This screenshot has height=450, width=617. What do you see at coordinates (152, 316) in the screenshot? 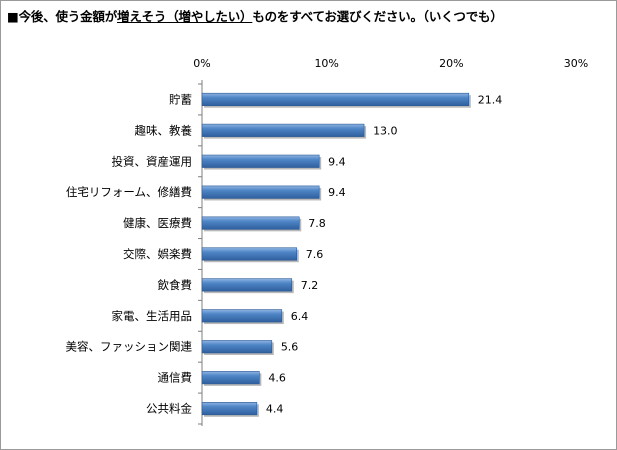
I see `category-label: 家電、生活用品` at bounding box center [152, 316].